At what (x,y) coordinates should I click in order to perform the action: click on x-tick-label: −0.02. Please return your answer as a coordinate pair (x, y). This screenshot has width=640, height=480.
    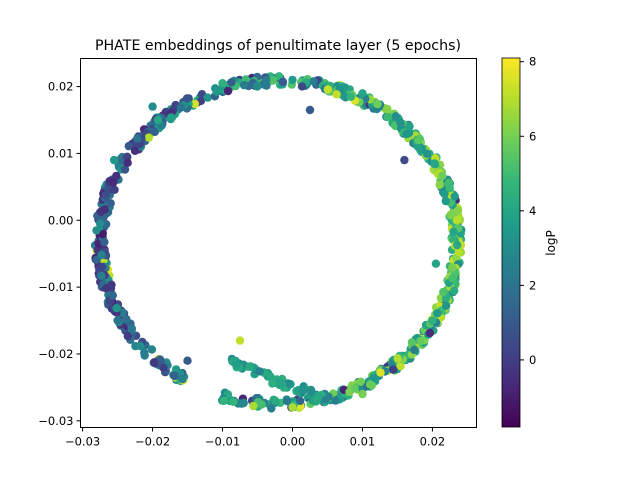
    Looking at the image, I should click on (152, 442).